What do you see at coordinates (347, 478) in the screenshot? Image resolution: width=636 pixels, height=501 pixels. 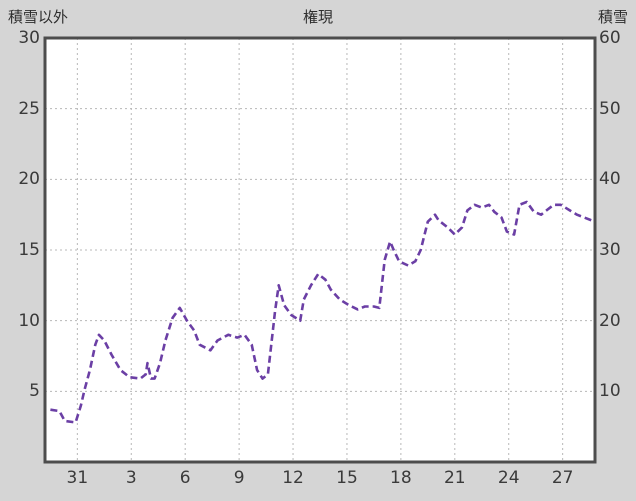 I see `x-axis-tick-label: 15` at bounding box center [347, 478].